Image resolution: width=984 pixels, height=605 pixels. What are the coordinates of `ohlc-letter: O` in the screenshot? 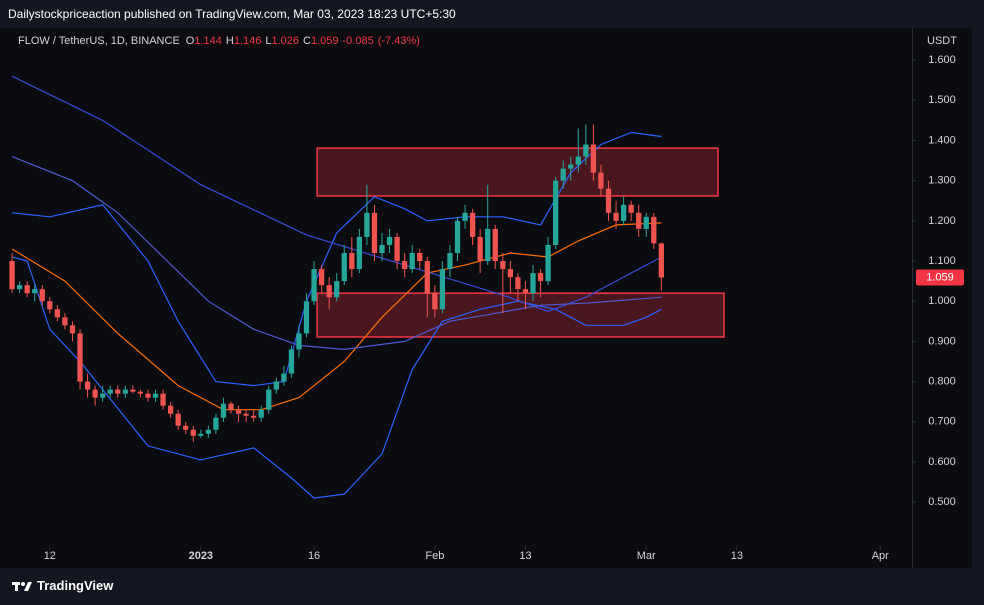 It's located at (190, 41).